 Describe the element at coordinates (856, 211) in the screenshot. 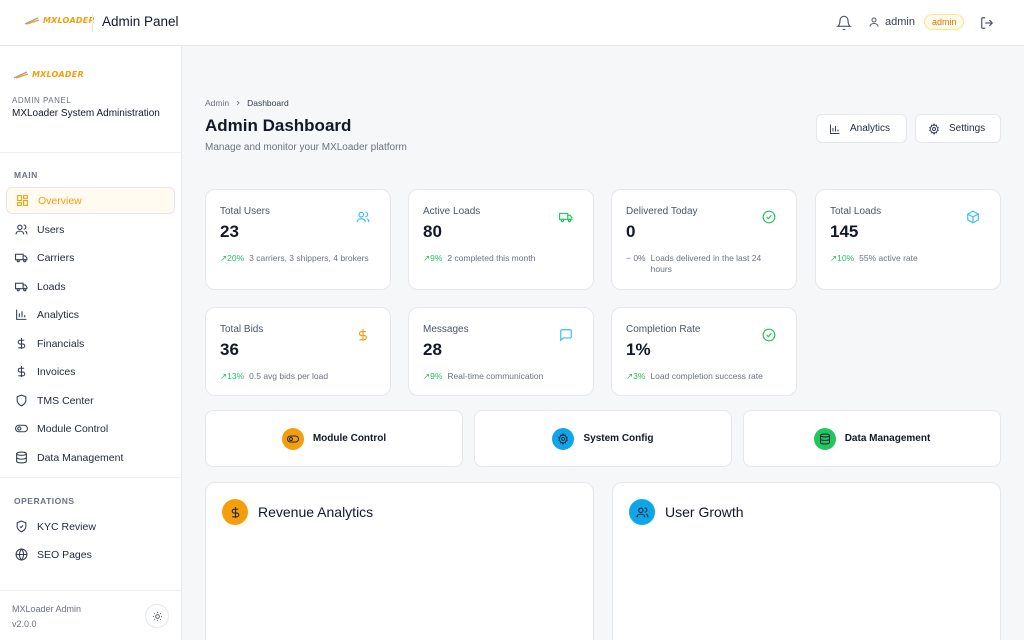

I see `stat-label: Total Loads` at that location.